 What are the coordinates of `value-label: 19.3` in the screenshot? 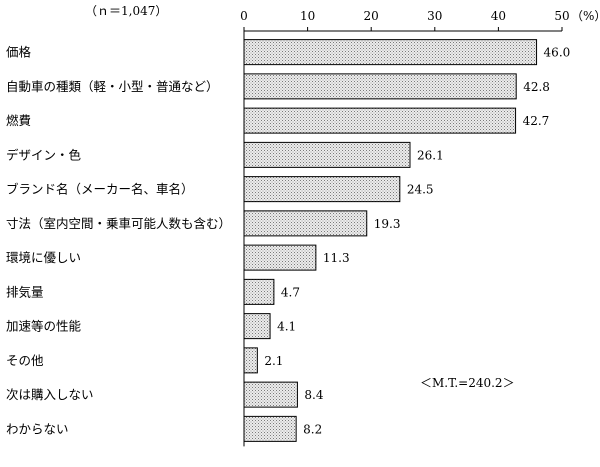 It's located at (387, 224).